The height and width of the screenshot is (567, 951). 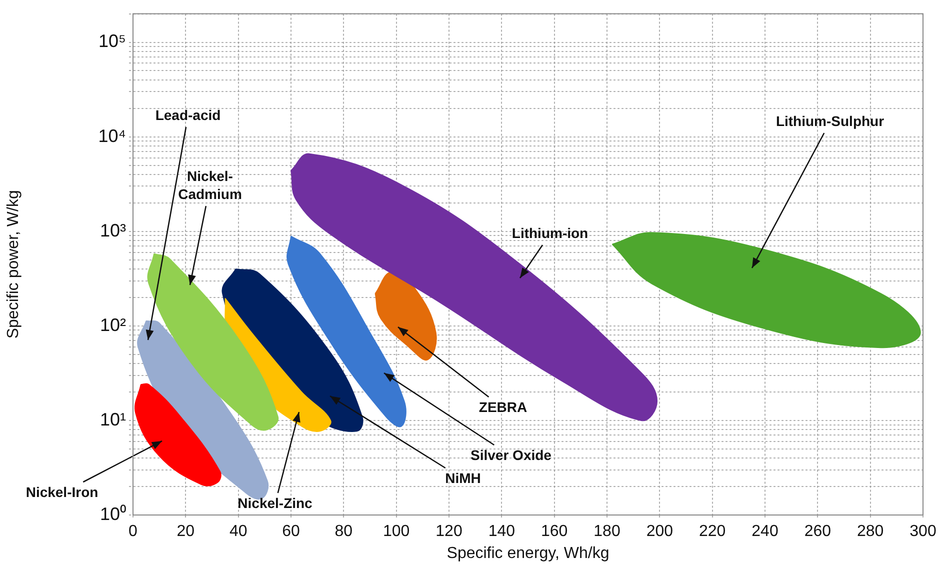 What do you see at coordinates (463, 478) in the screenshot?
I see `text: NiMH` at bounding box center [463, 478].